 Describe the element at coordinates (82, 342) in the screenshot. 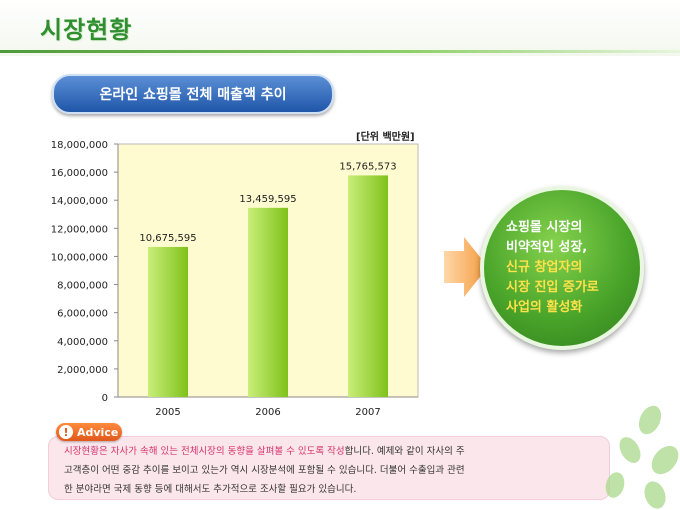

I see `y-tick-label: 4,000,000` at that location.